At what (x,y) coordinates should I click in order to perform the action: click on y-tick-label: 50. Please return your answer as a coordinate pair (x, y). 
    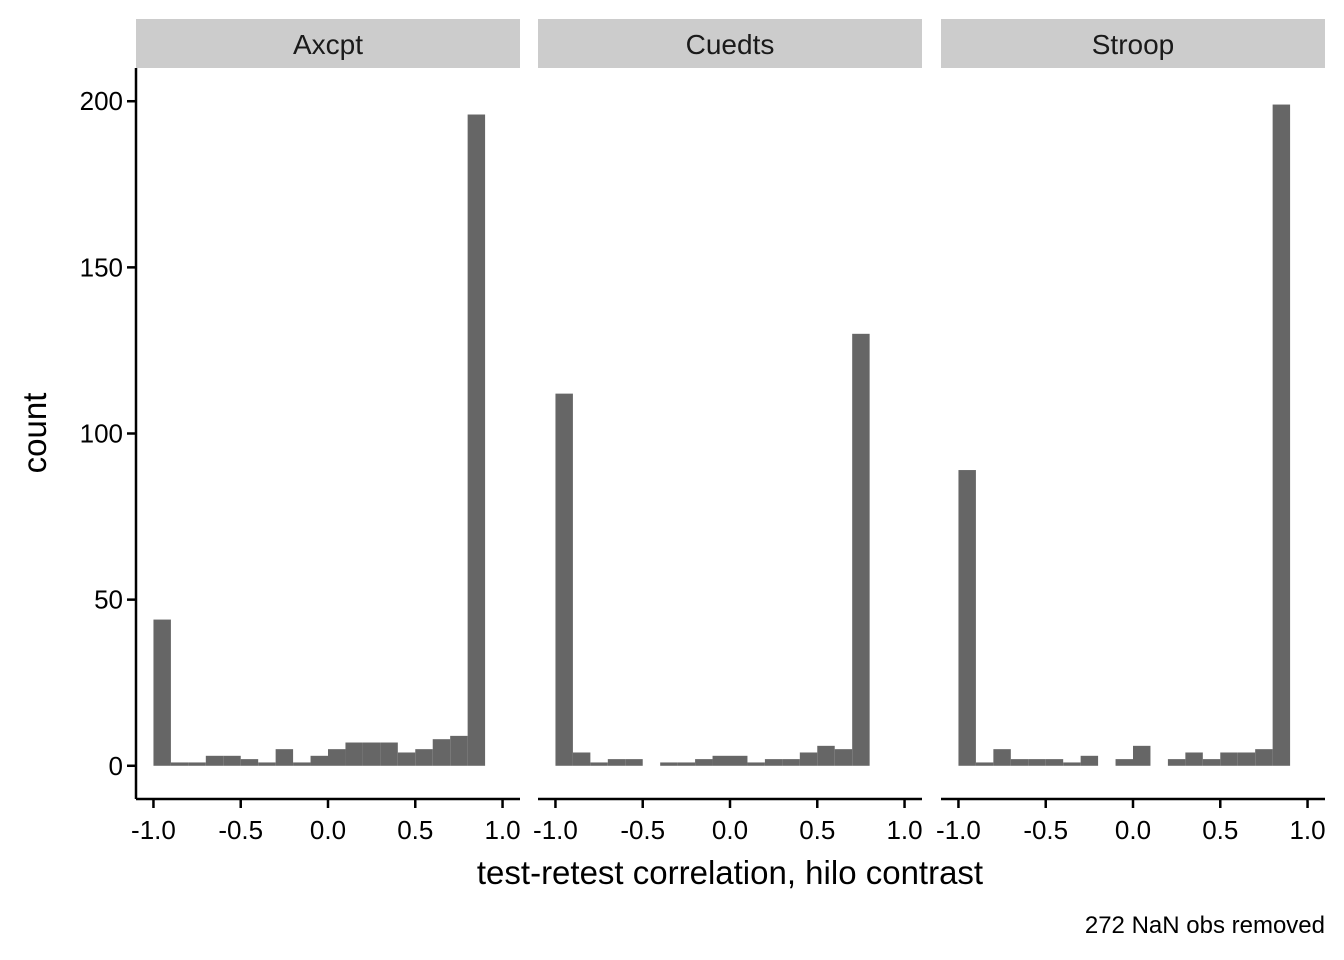
    Looking at the image, I should click on (108, 600).